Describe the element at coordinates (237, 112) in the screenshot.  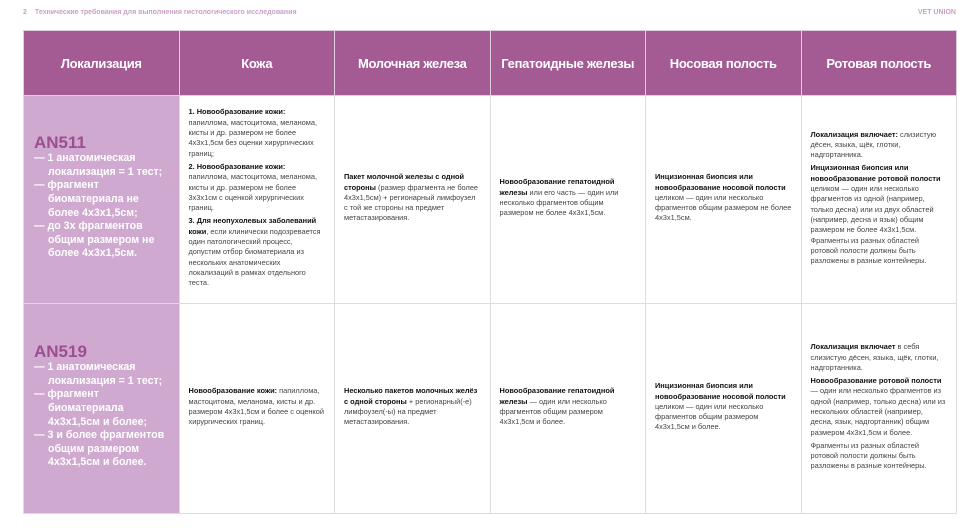
I see `requirement-bold: 1. Новообразование кожи:` at that location.